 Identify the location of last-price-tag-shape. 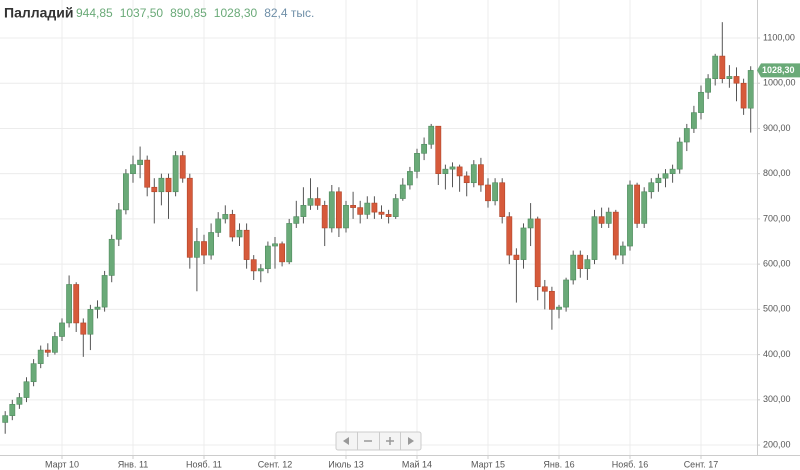
(778, 70).